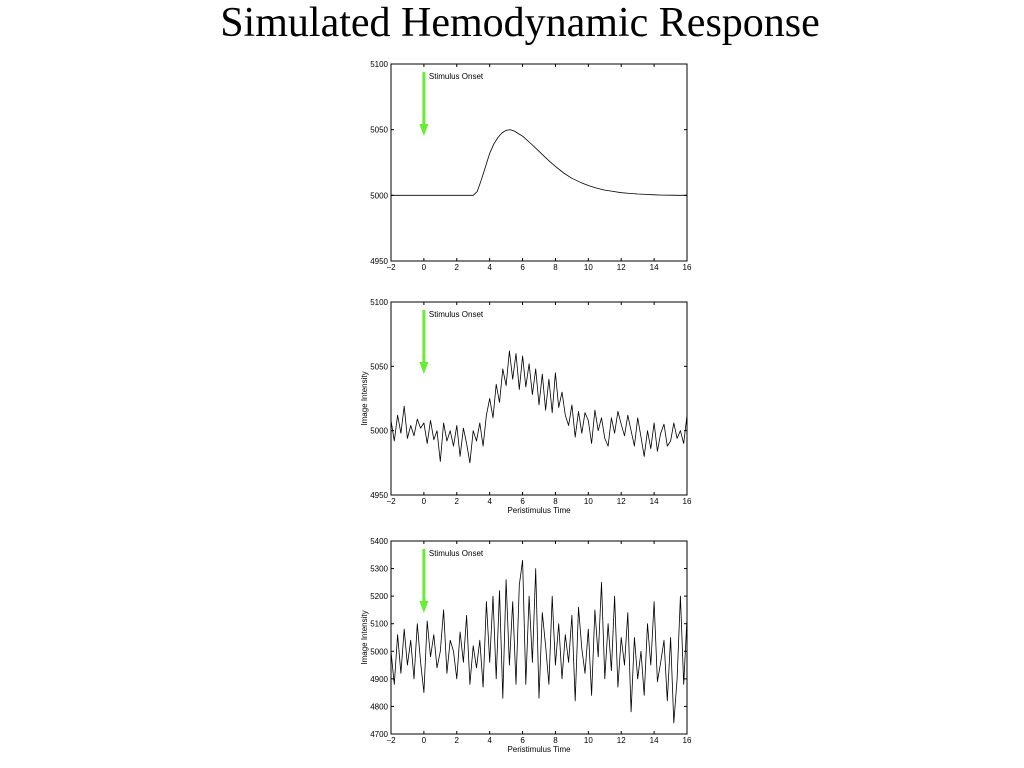 The width and height of the screenshot is (1024, 768). I want to click on y-tick-label: 4800, so click(379, 706).